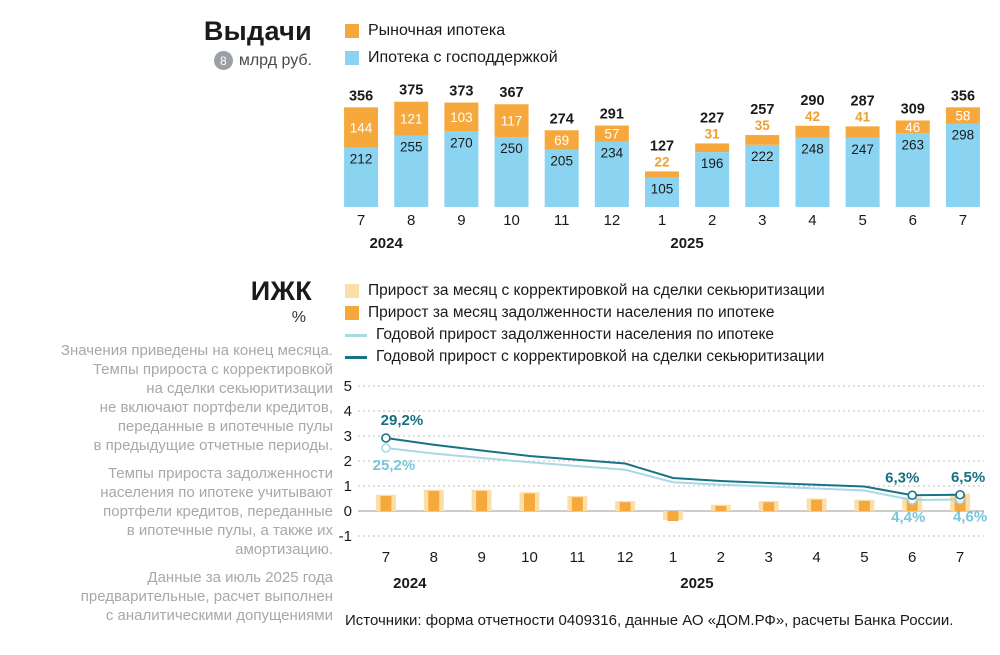  What do you see at coordinates (511, 93) in the screenshot?
I see `bar-total-label: 367` at bounding box center [511, 93].